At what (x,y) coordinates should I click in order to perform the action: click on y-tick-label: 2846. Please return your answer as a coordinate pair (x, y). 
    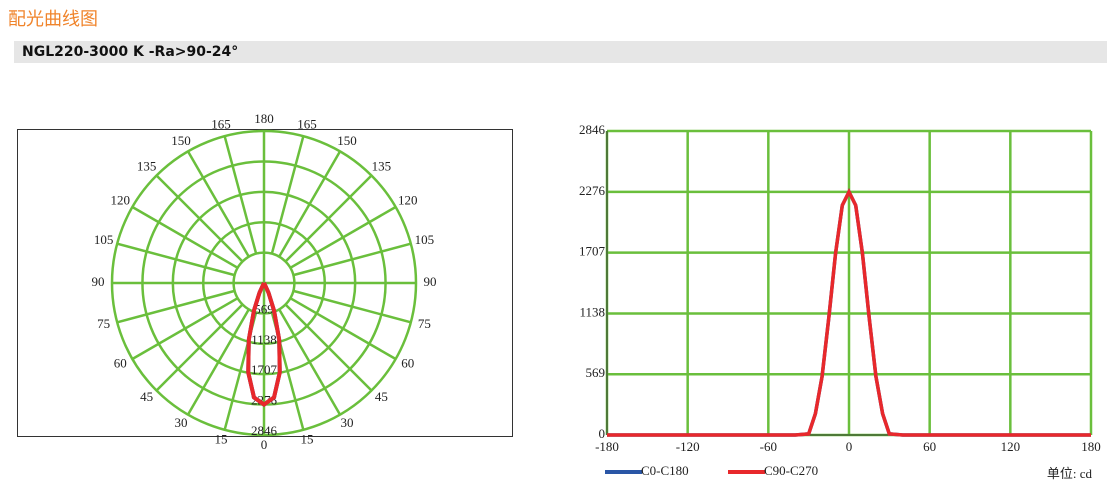
    Looking at the image, I should click on (592, 129).